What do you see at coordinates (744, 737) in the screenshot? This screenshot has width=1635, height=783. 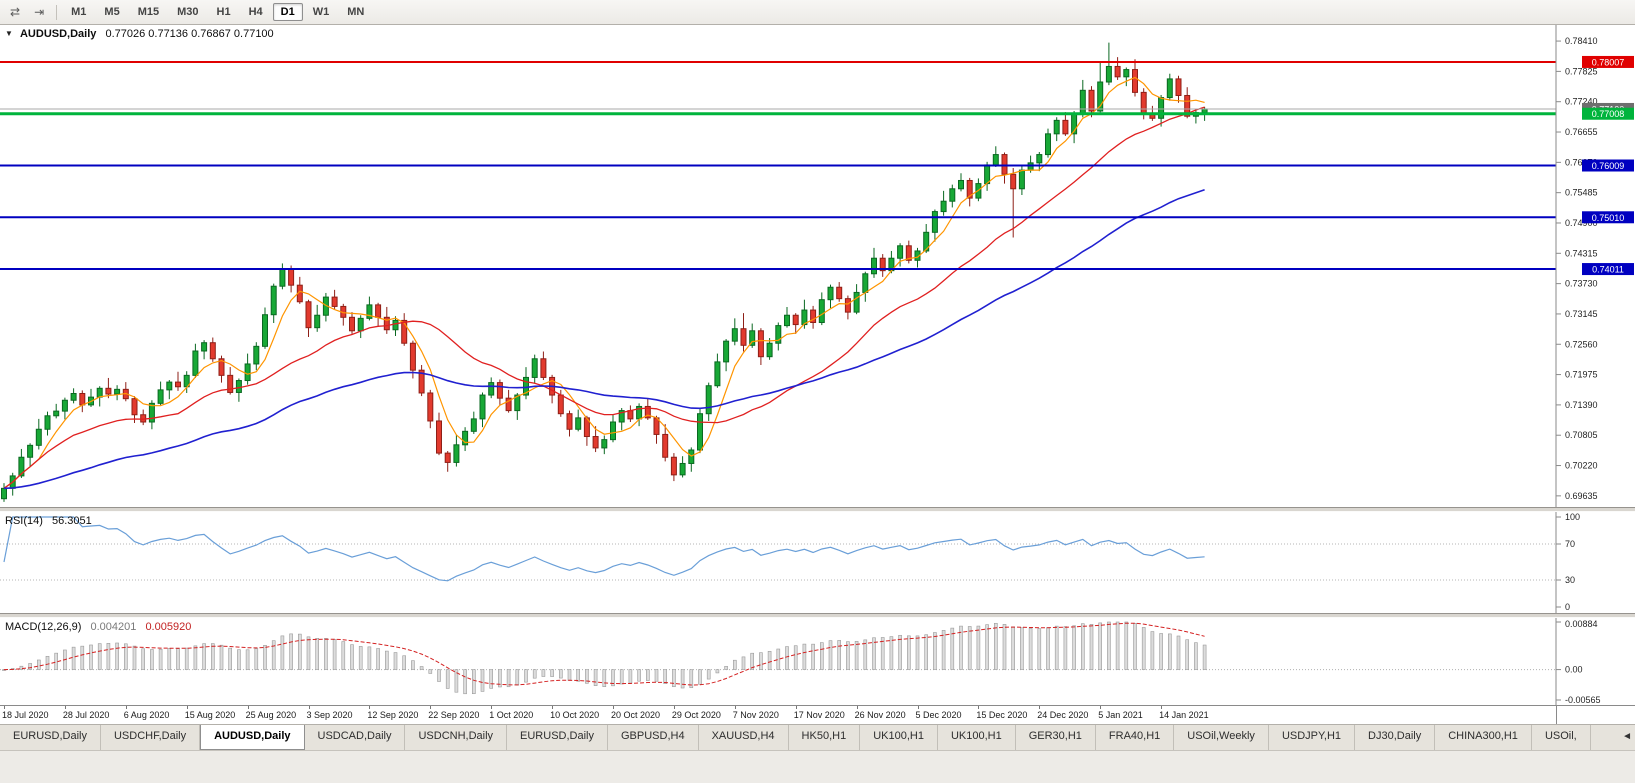 I see `chart-tab-xauusd-h4: XAUUSD,H4` at bounding box center [744, 737].